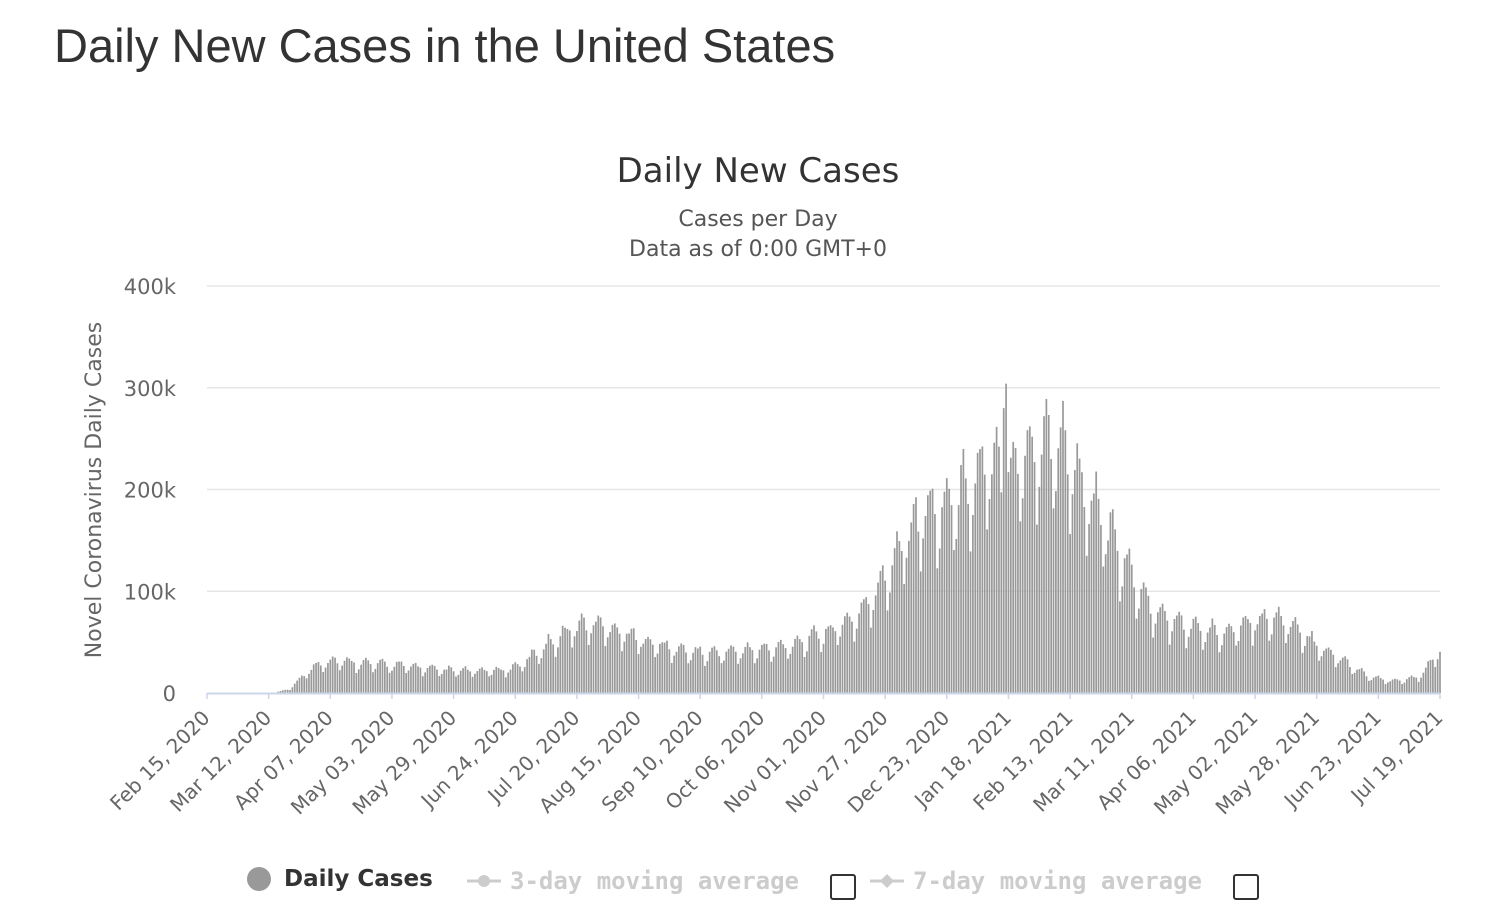 Image resolution: width=1502 pixels, height=920 pixels. Describe the element at coordinates (1036, 881) in the screenshot. I see `legend-item-7day-average: 7-day moving average` at that location.